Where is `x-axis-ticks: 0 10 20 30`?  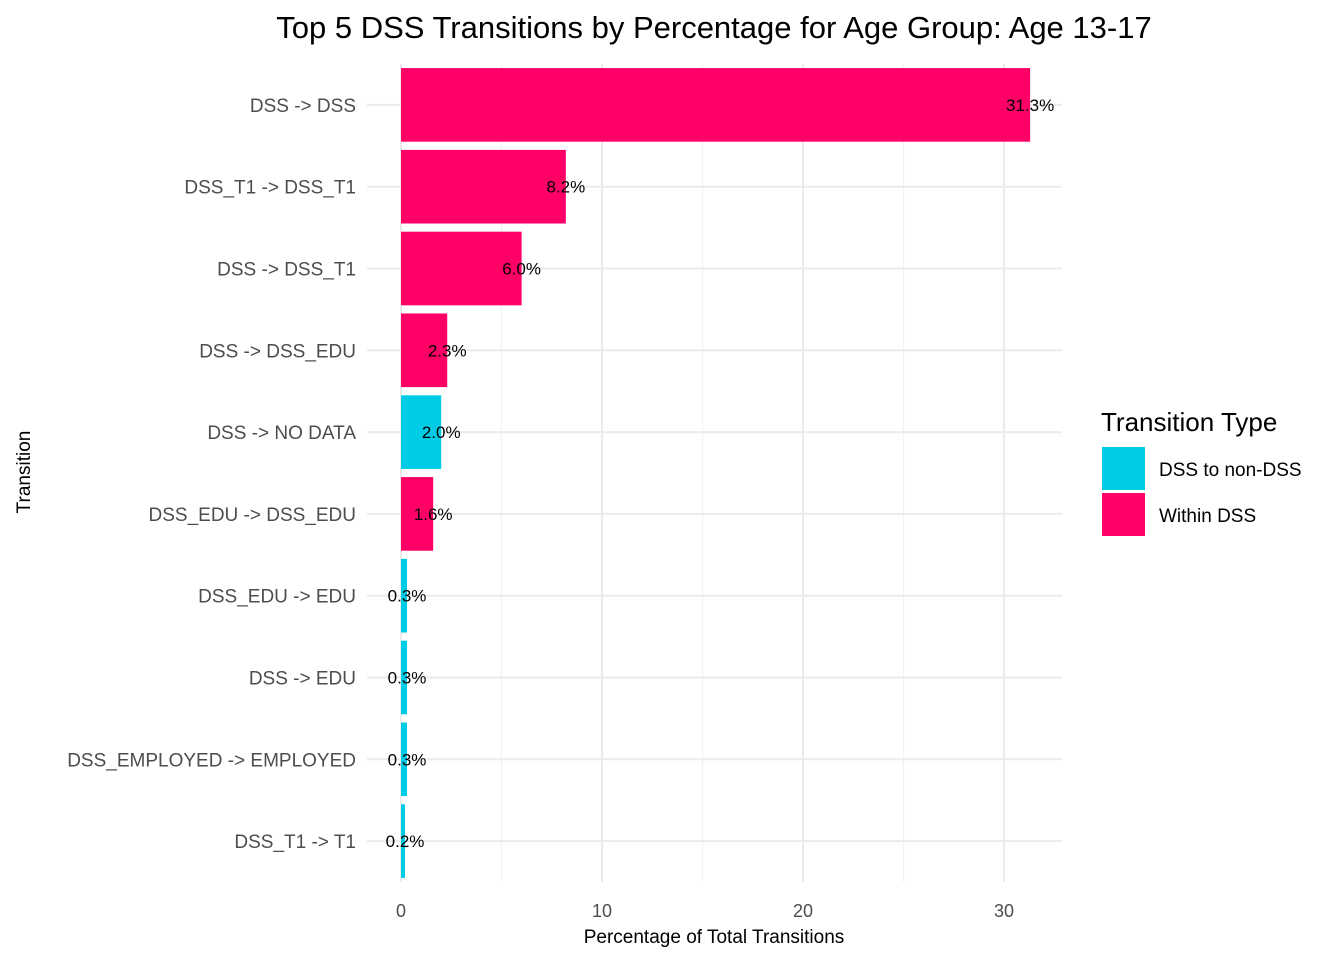 x-axis-ticks: 0 10 20 30 is located at coordinates (705, 911).